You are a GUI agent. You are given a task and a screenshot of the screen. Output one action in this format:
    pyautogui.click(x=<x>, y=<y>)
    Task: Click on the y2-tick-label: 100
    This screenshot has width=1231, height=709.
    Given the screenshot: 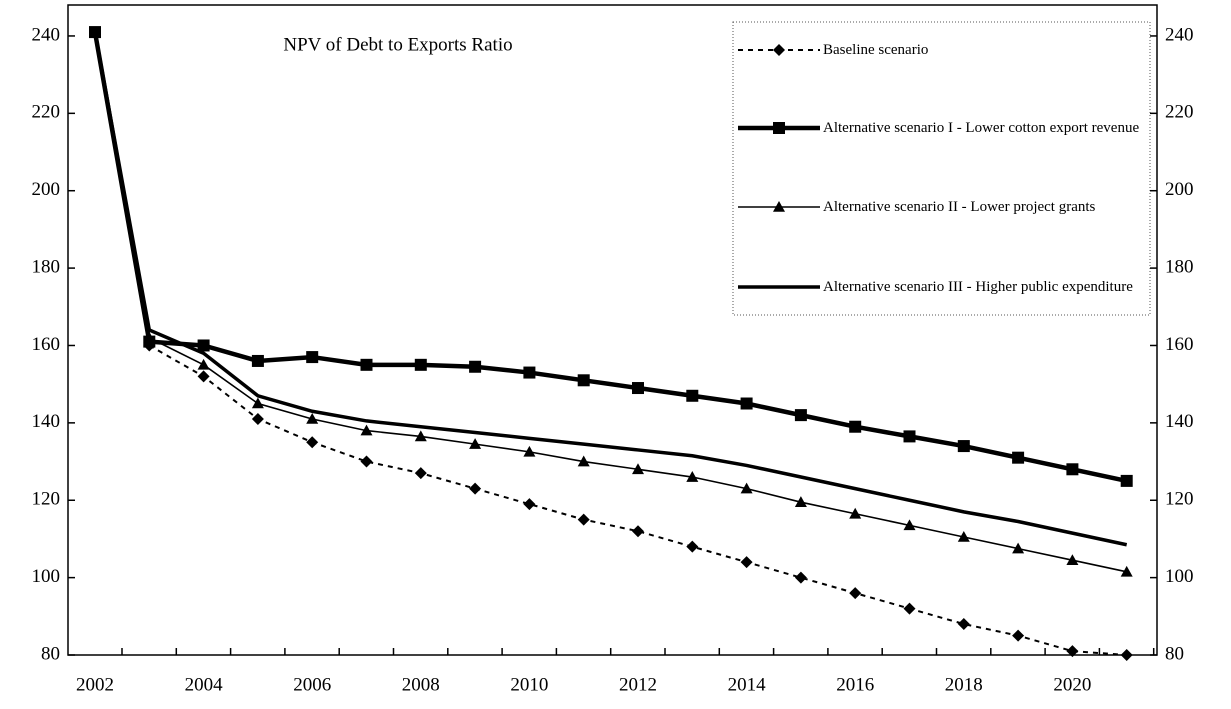 What is the action you would take?
    pyautogui.click(x=1179, y=576)
    